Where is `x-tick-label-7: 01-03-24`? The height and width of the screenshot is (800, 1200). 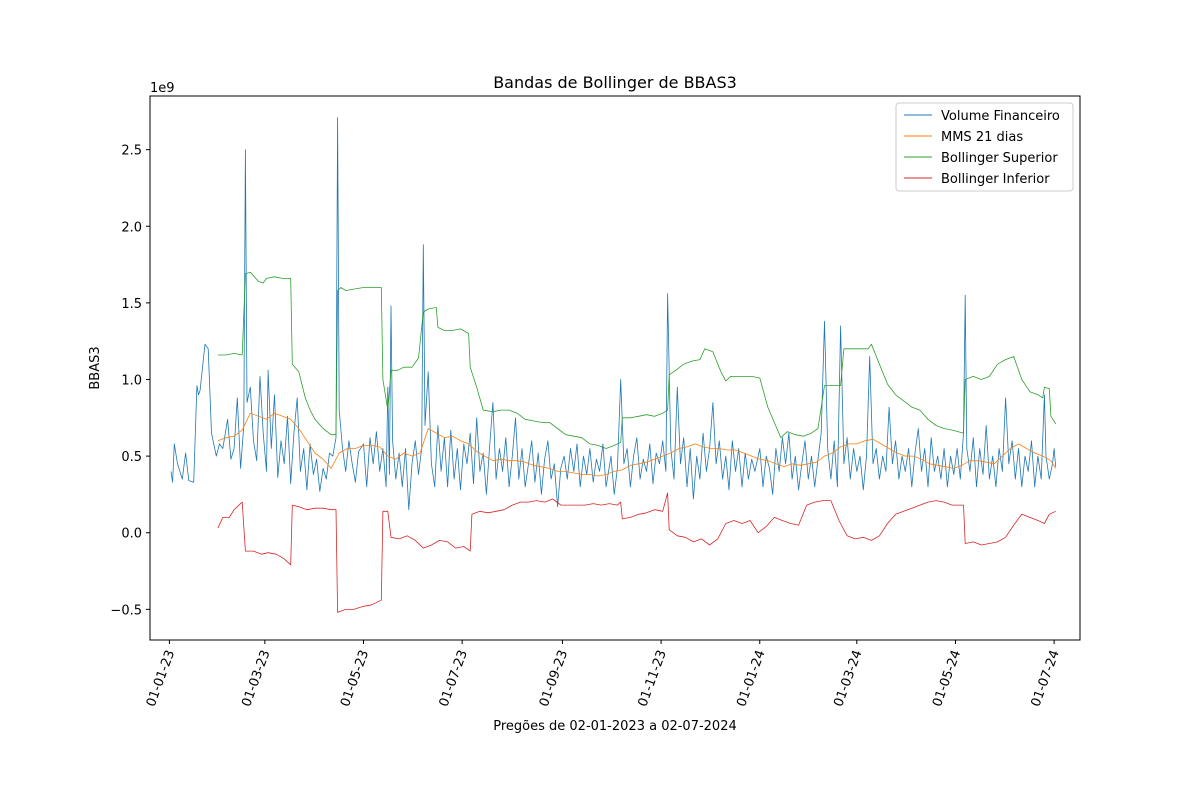 x-tick-label-7: 01-03-24 is located at coordinates (848, 678).